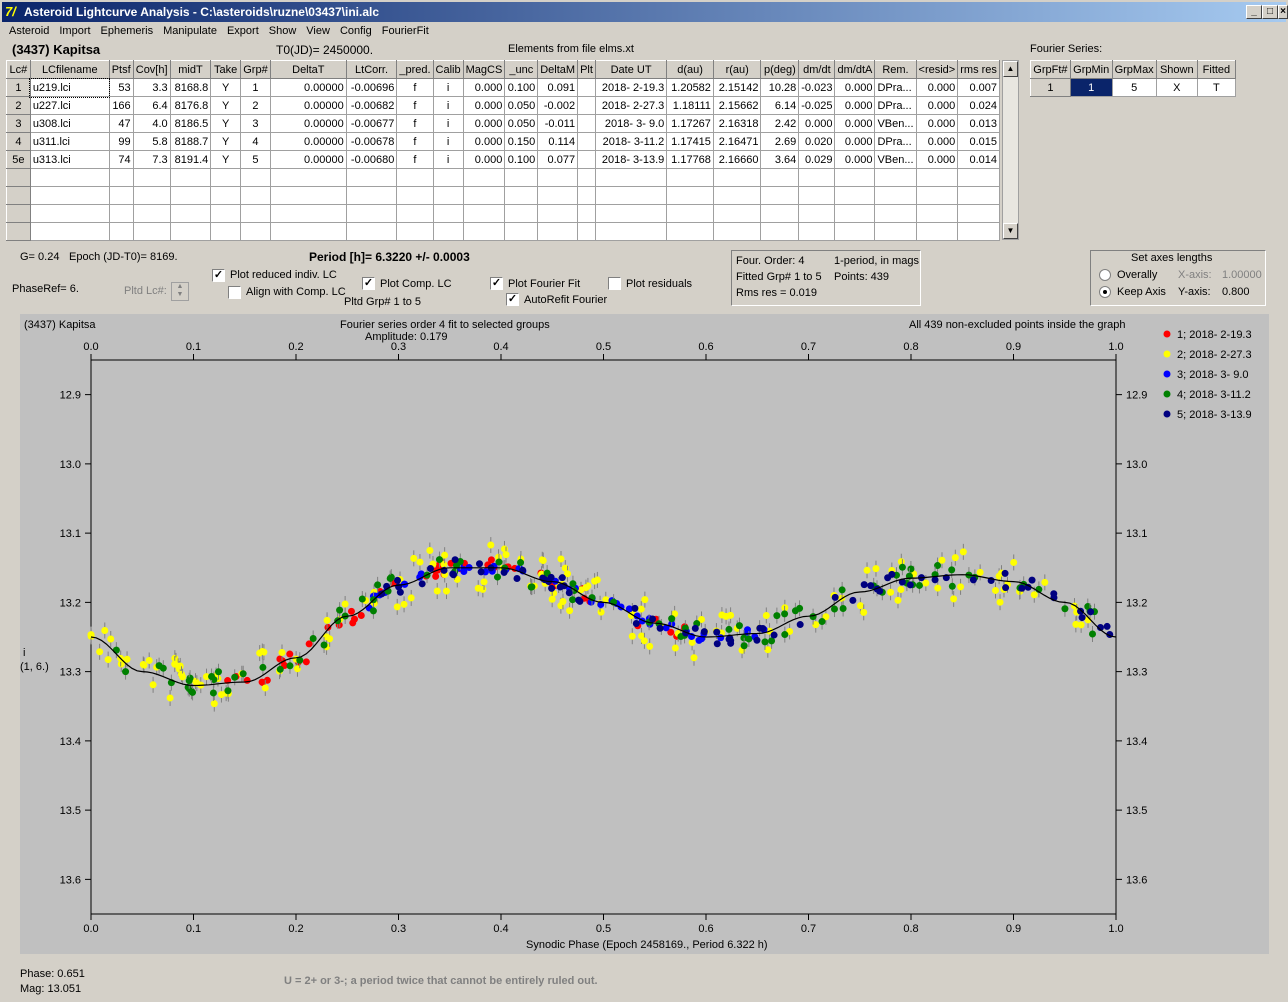 The width and height of the screenshot is (1288, 1002). What do you see at coordinates (978, 87) in the screenshot?
I see `table-cell: 0.007` at bounding box center [978, 87].